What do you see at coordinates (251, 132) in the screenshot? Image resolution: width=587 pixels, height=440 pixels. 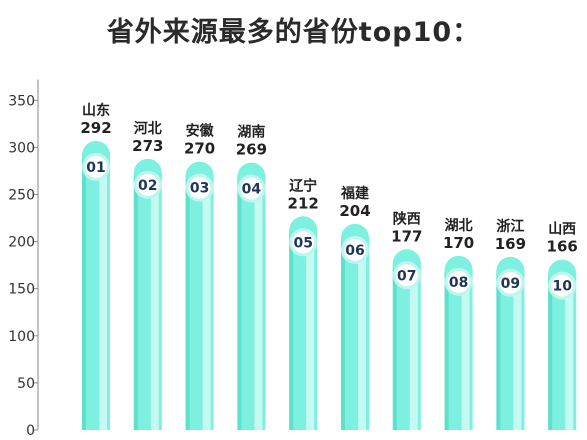 I see `category-label: 湖南` at bounding box center [251, 132].